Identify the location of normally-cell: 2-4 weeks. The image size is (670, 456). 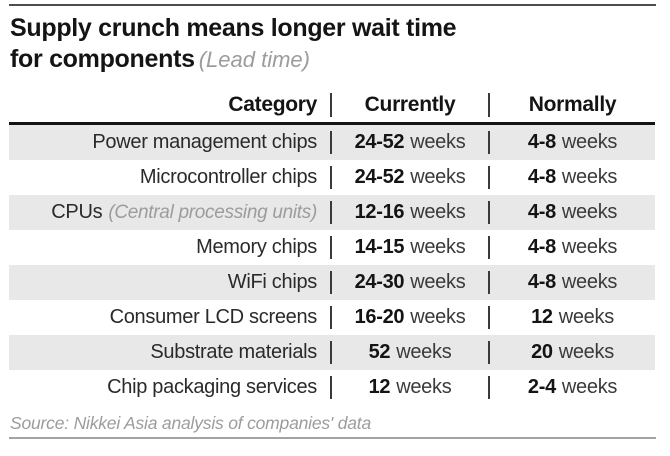
(572, 387).